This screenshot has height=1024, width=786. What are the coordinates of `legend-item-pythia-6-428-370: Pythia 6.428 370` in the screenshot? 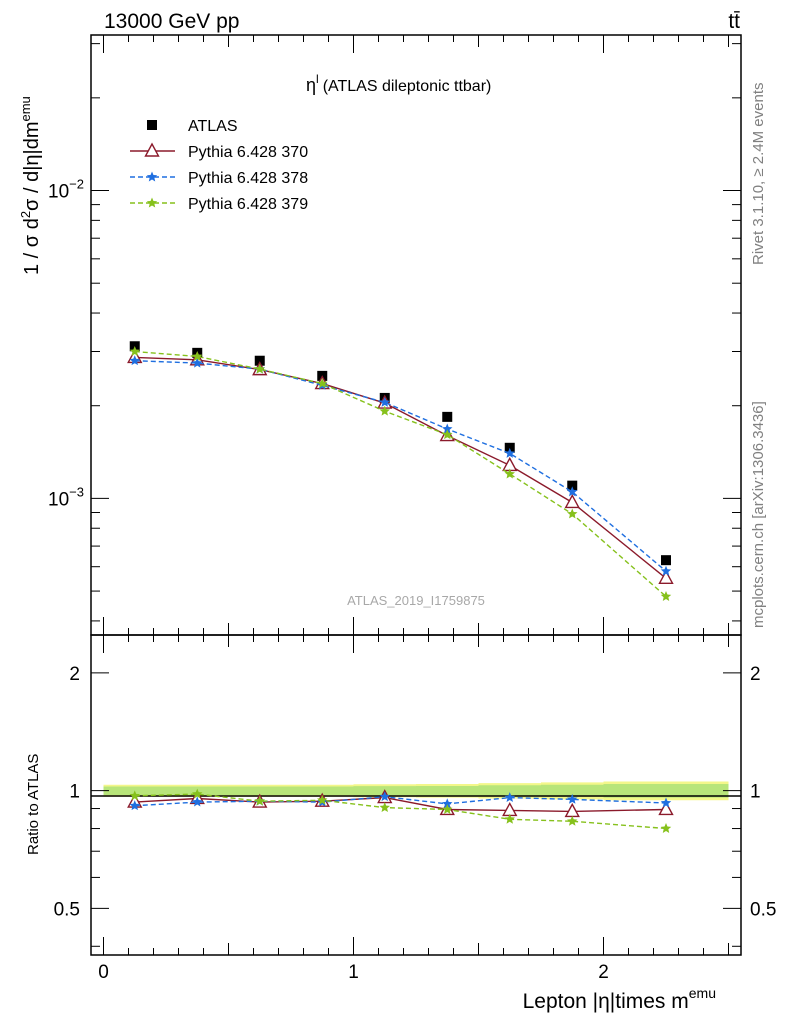 It's located at (219, 151).